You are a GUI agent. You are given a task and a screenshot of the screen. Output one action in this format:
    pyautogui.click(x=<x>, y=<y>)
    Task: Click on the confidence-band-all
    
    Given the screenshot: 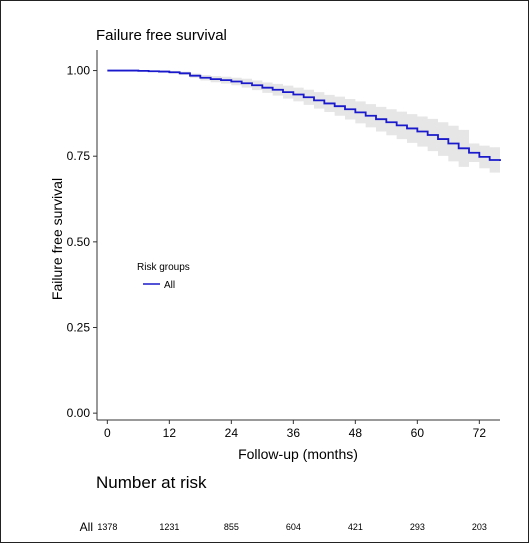 What is the action you would take?
    pyautogui.click(x=303, y=123)
    